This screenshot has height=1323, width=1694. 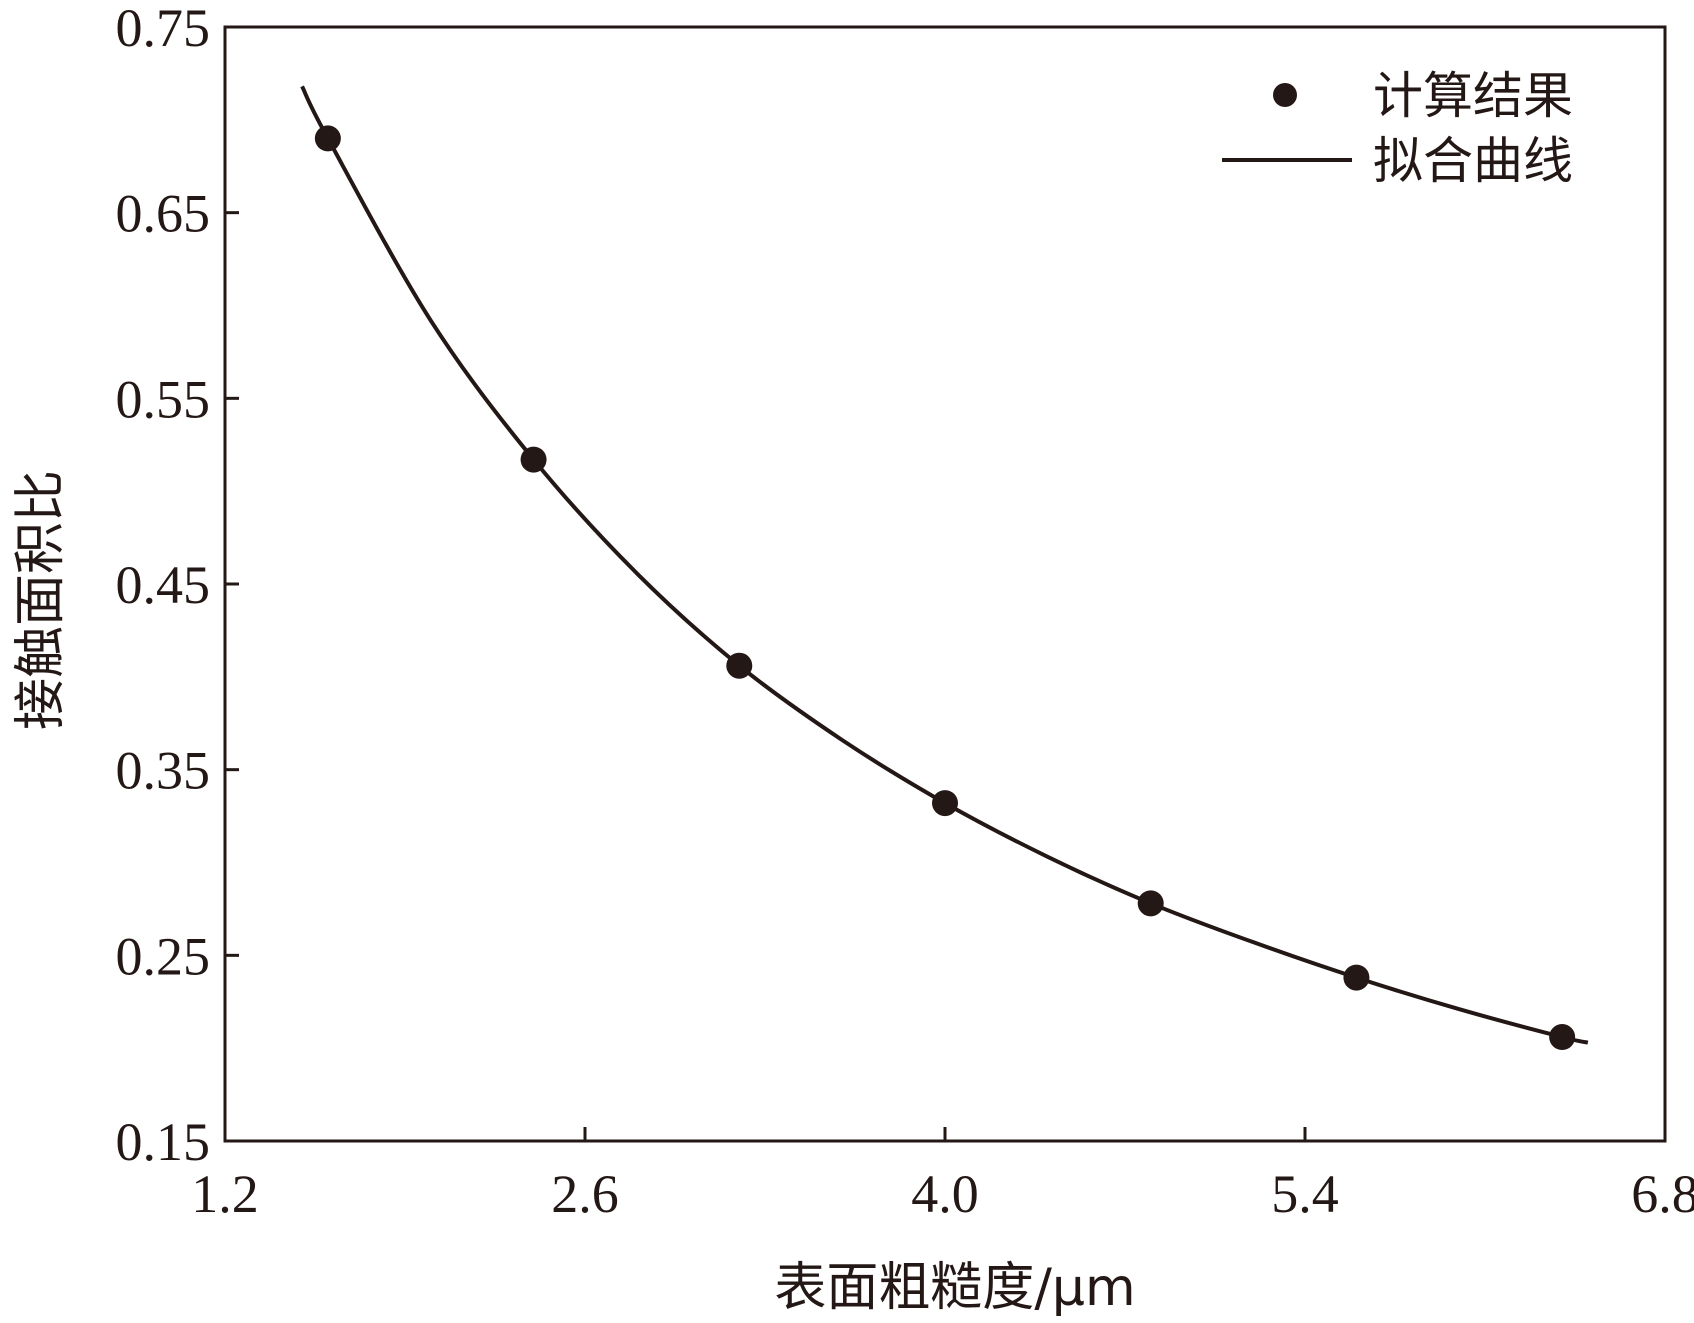 I want to click on y-tick-label-3: 0.45, so click(x=163, y=585).